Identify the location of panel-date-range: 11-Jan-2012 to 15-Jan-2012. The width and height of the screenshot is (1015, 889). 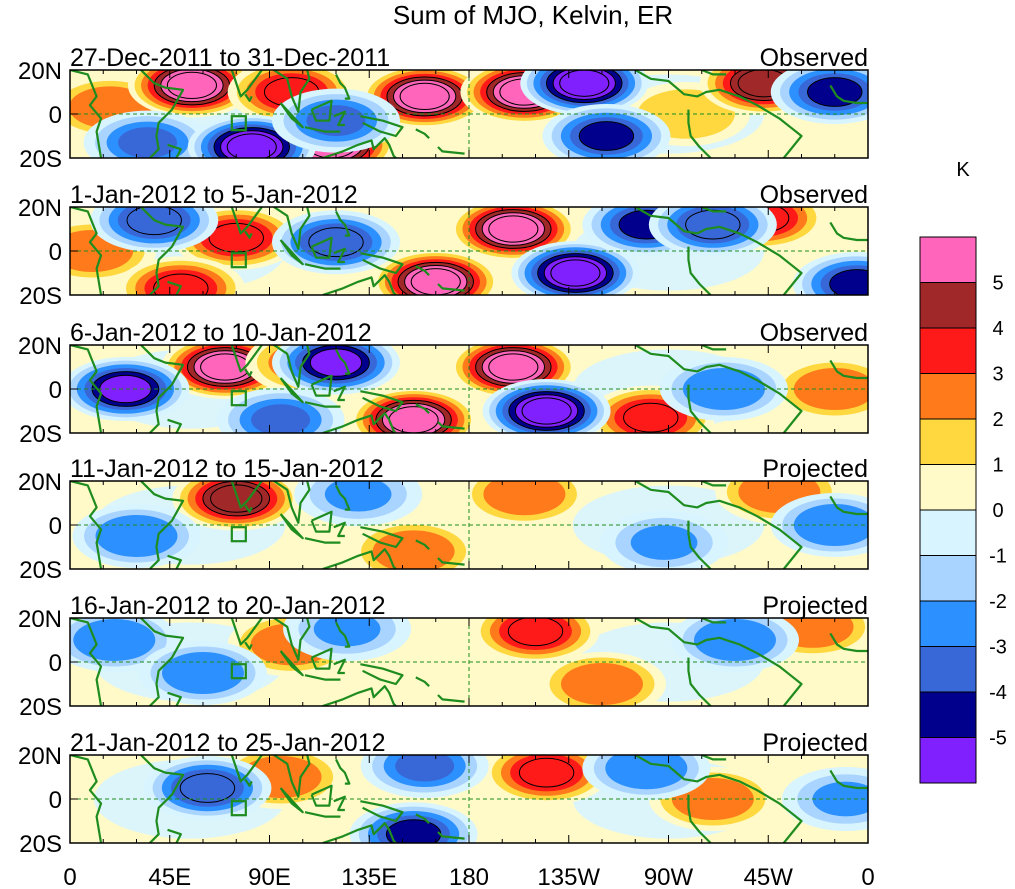
(227, 469).